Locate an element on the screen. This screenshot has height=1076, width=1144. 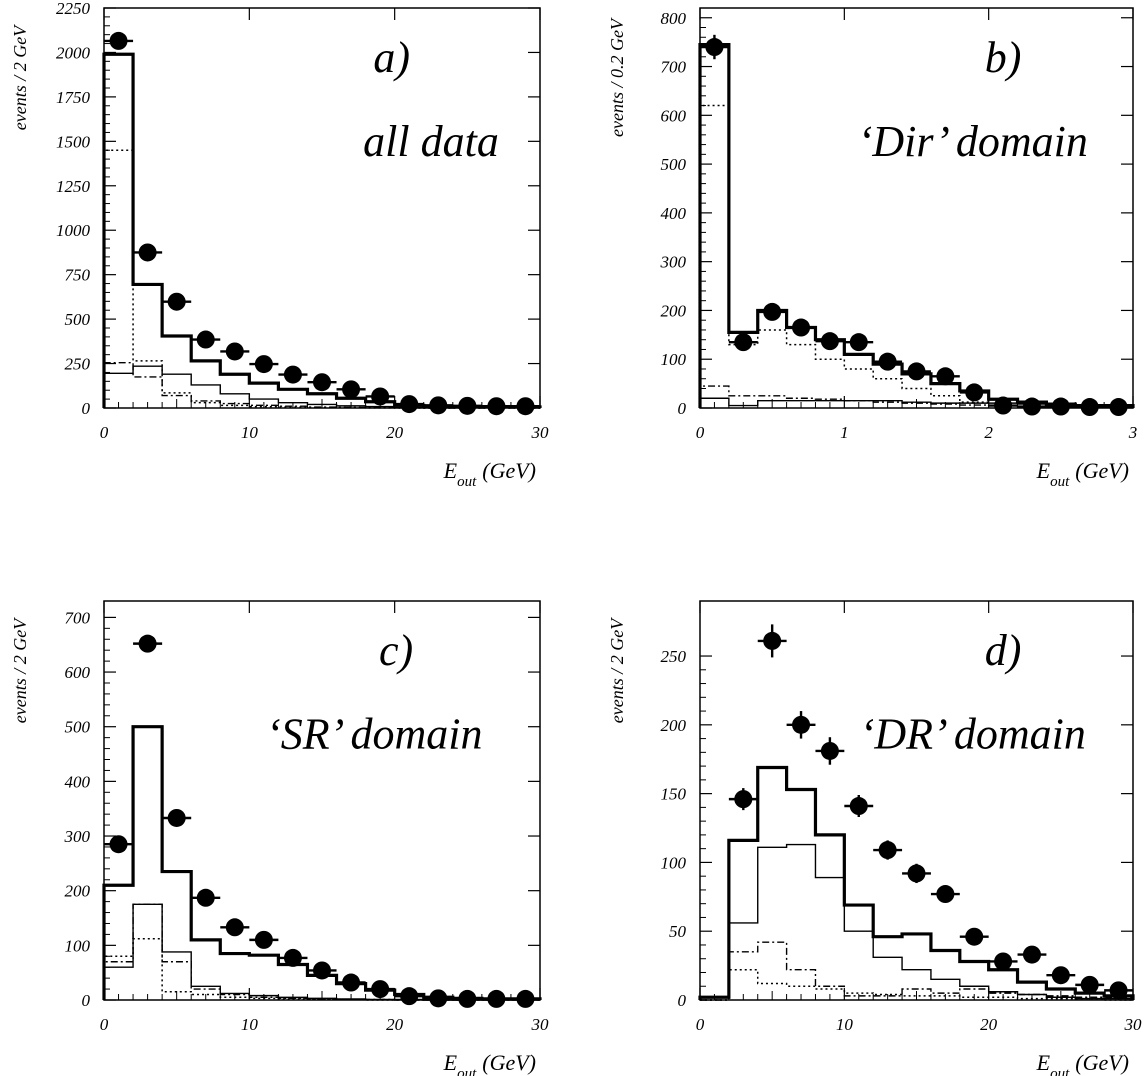
panel-label: c) is located at coordinates (396, 650).